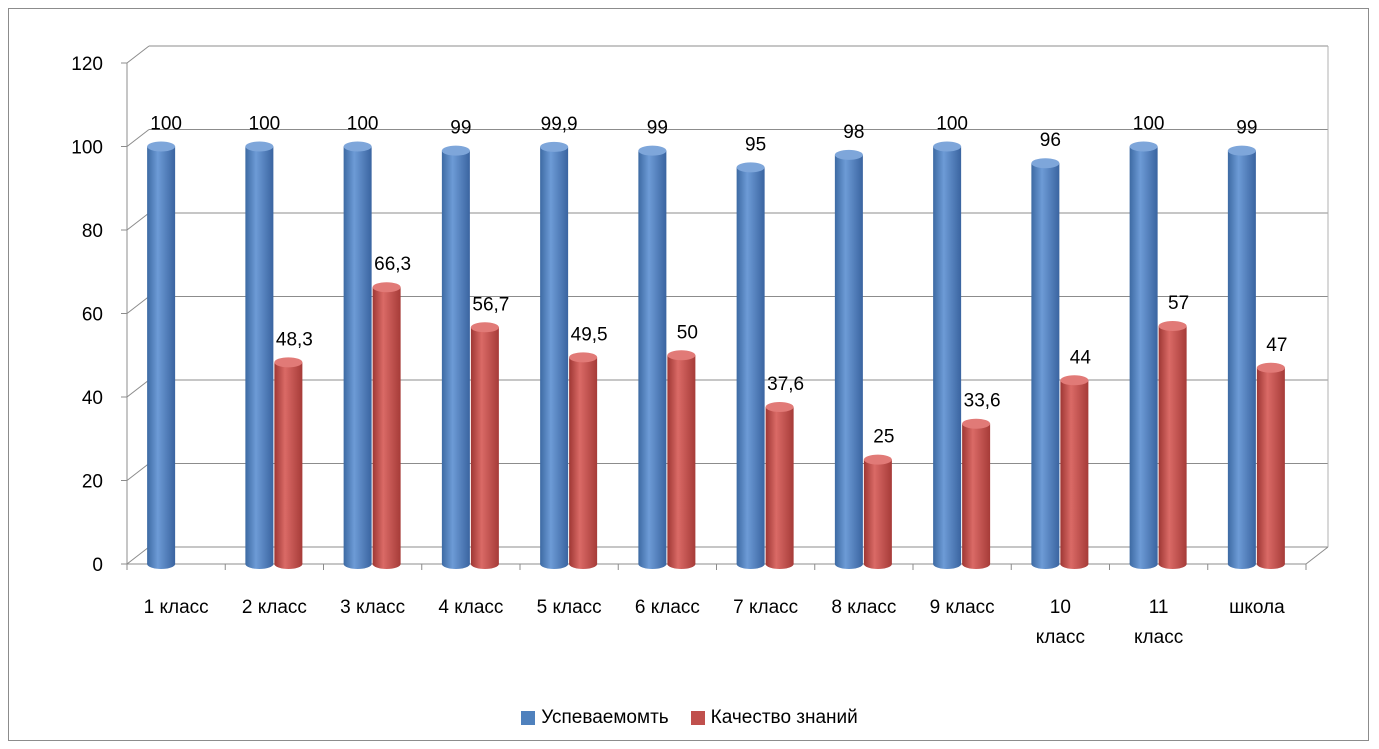 The height and width of the screenshot is (749, 1379). What do you see at coordinates (490, 304) in the screenshot?
I see `data-label: 56,7` at bounding box center [490, 304].